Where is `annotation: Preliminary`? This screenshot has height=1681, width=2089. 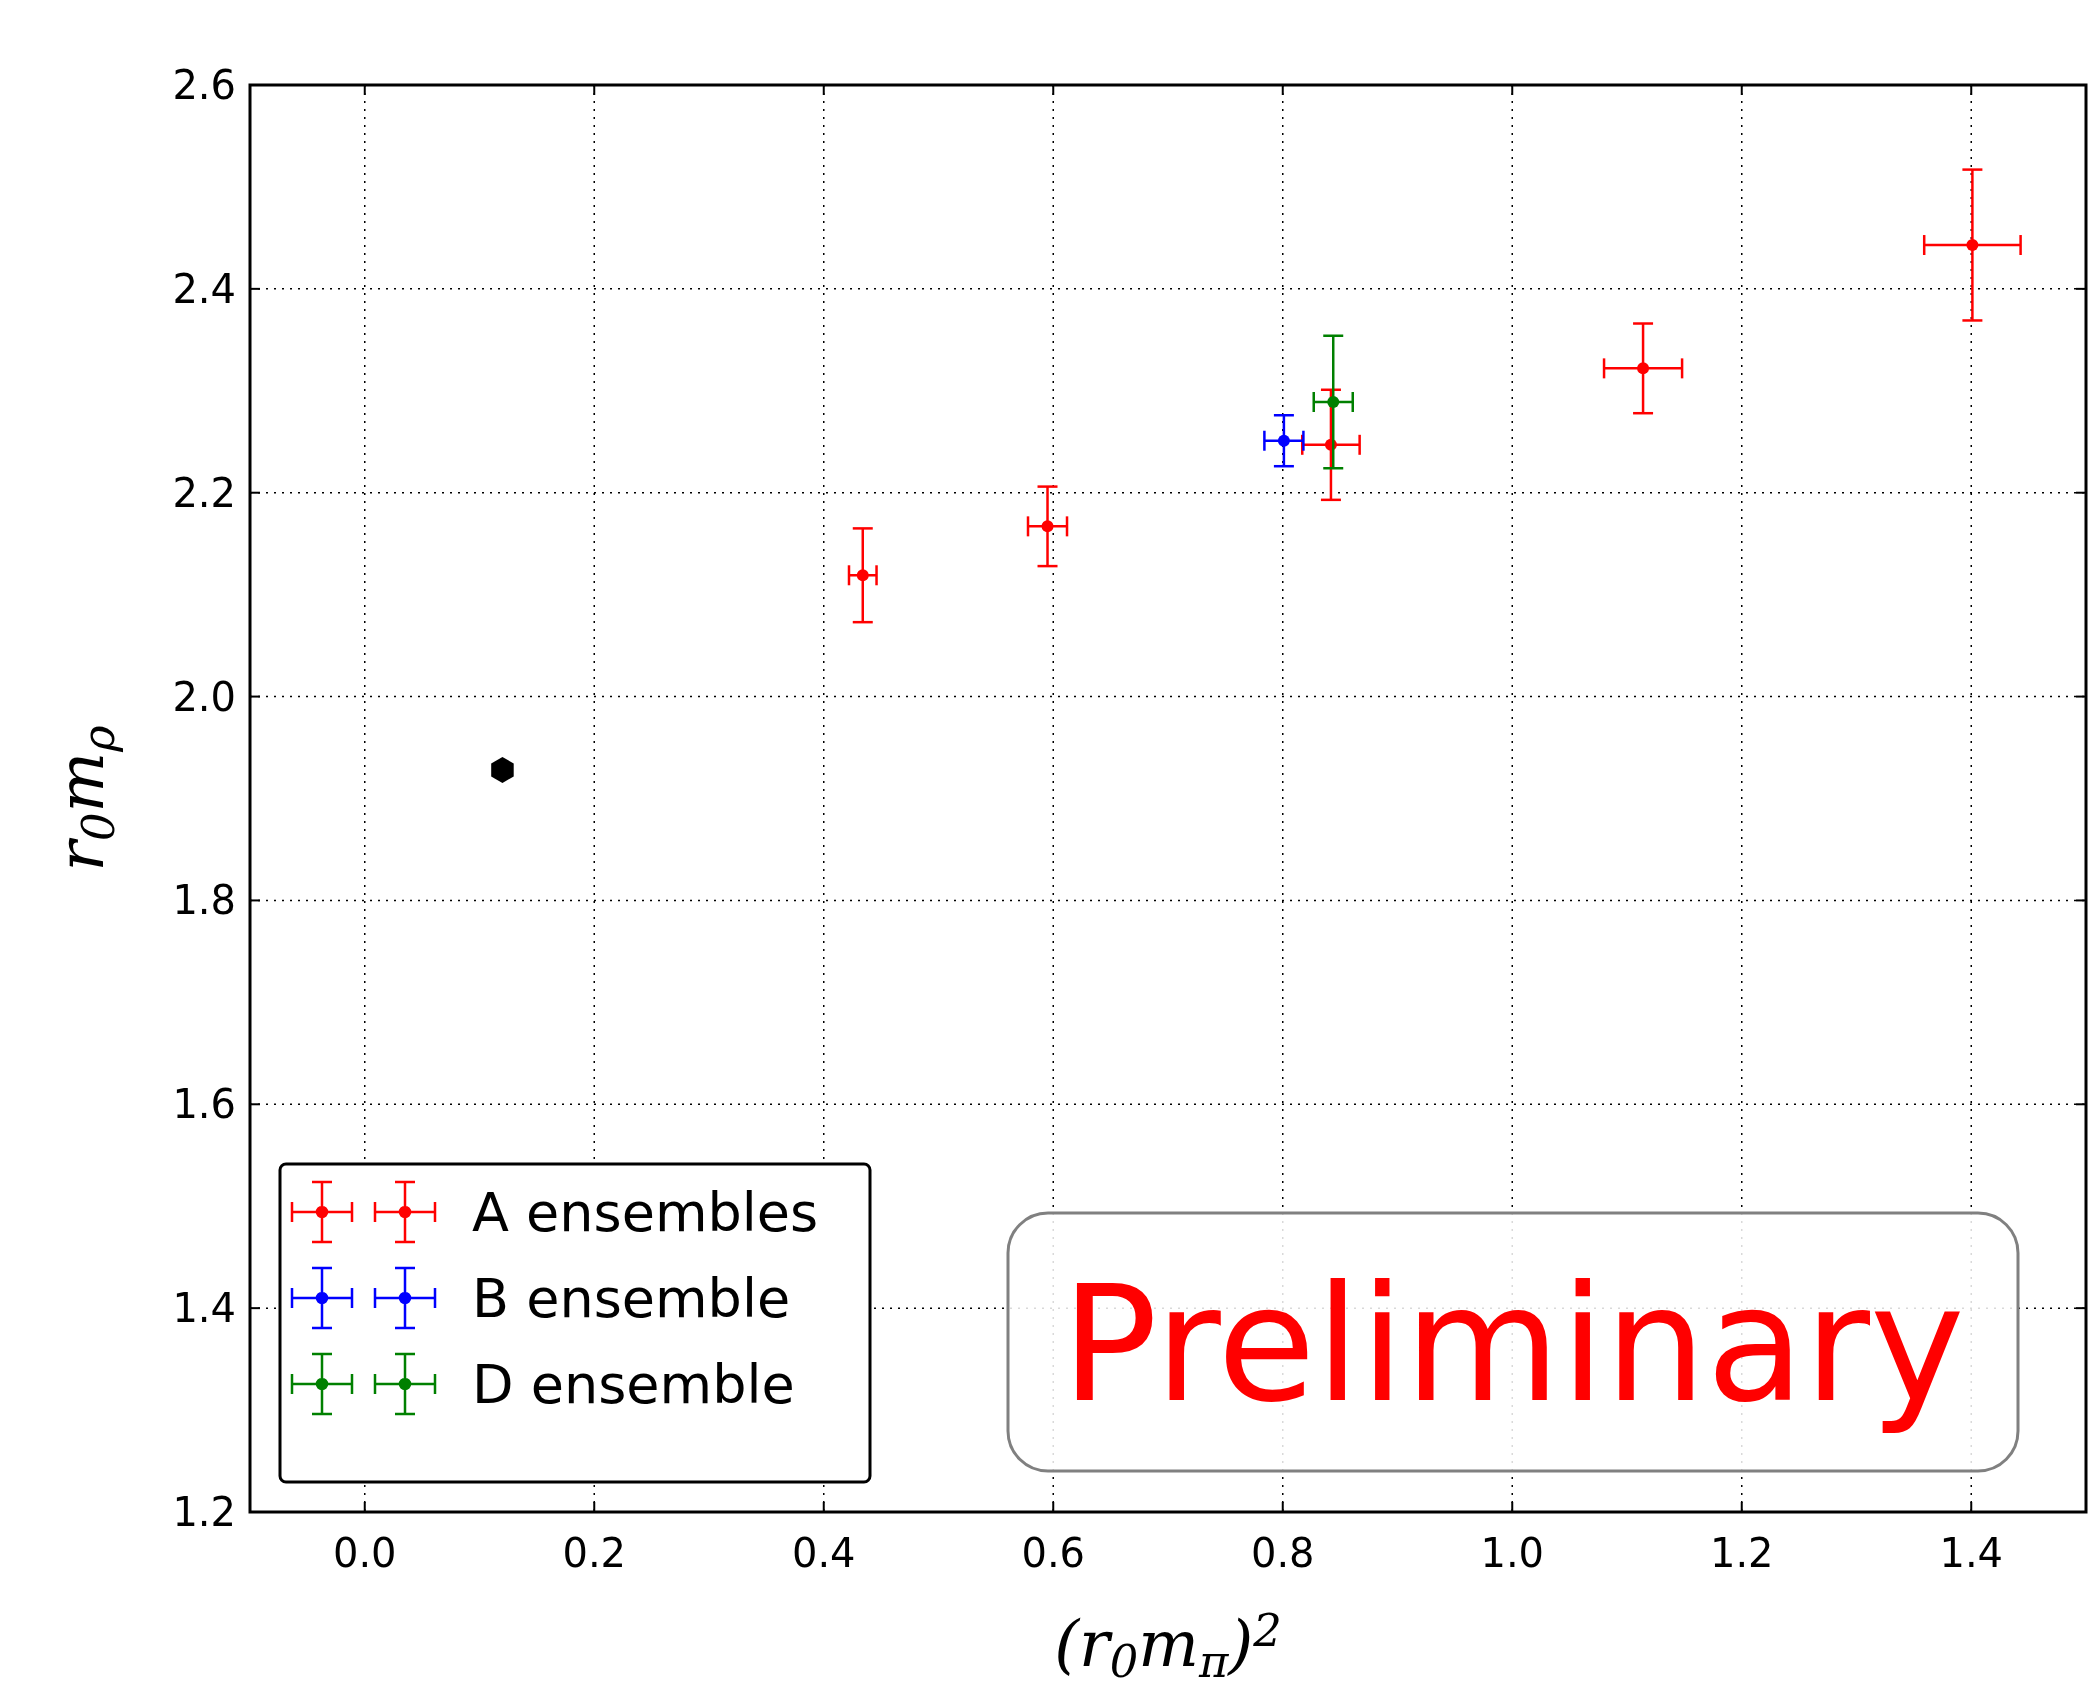
annotation: Preliminary is located at coordinates (1513, 1344).